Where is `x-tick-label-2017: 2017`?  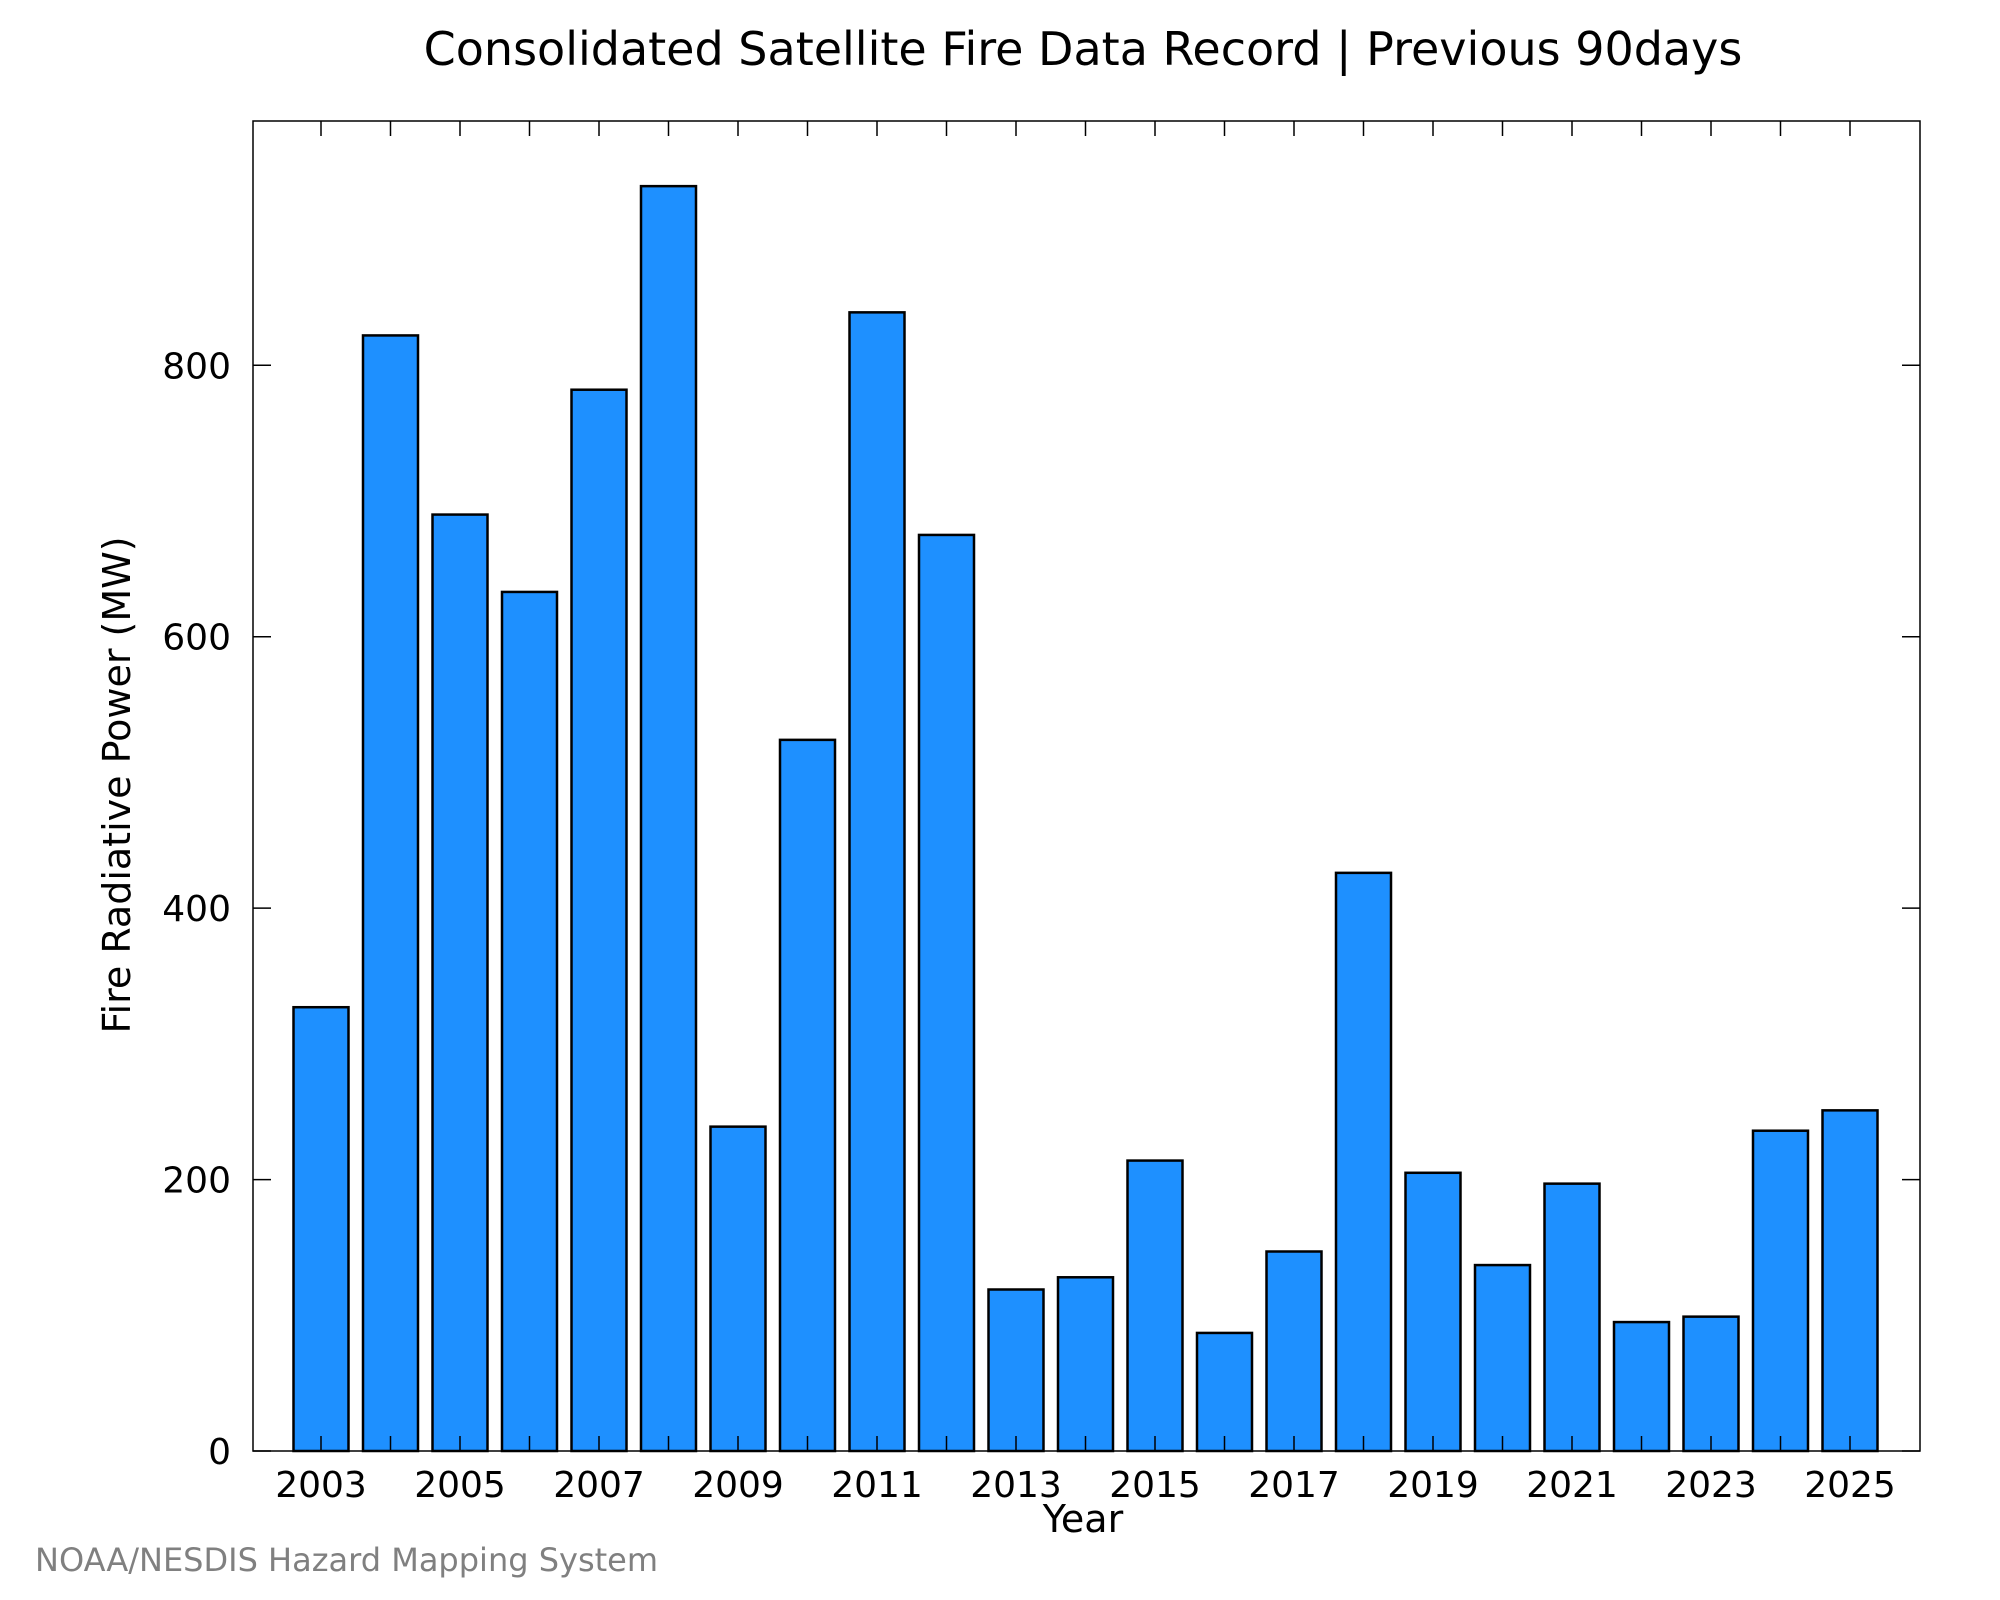 x-tick-label-2017: 2017 is located at coordinates (1294, 1485).